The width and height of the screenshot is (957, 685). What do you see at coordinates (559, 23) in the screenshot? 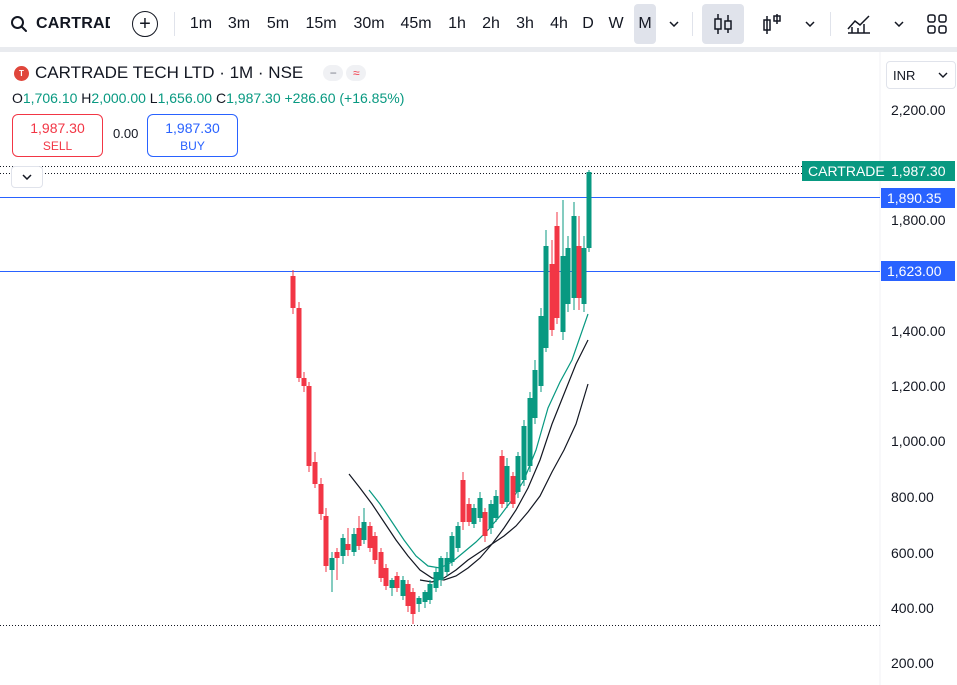
I see `interval-4h: 4h` at bounding box center [559, 23].